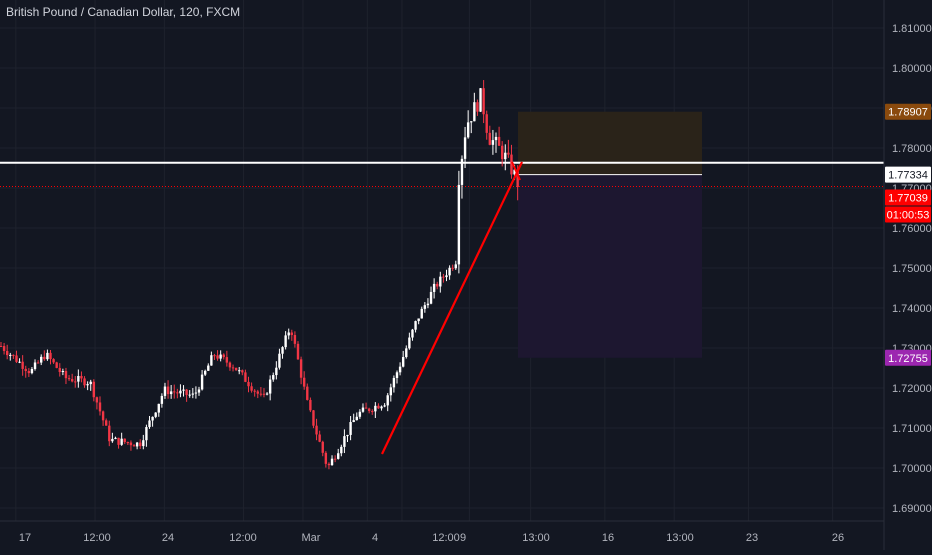 This screenshot has height=555, width=932. I want to click on x-tick-label: 17, so click(25, 538).